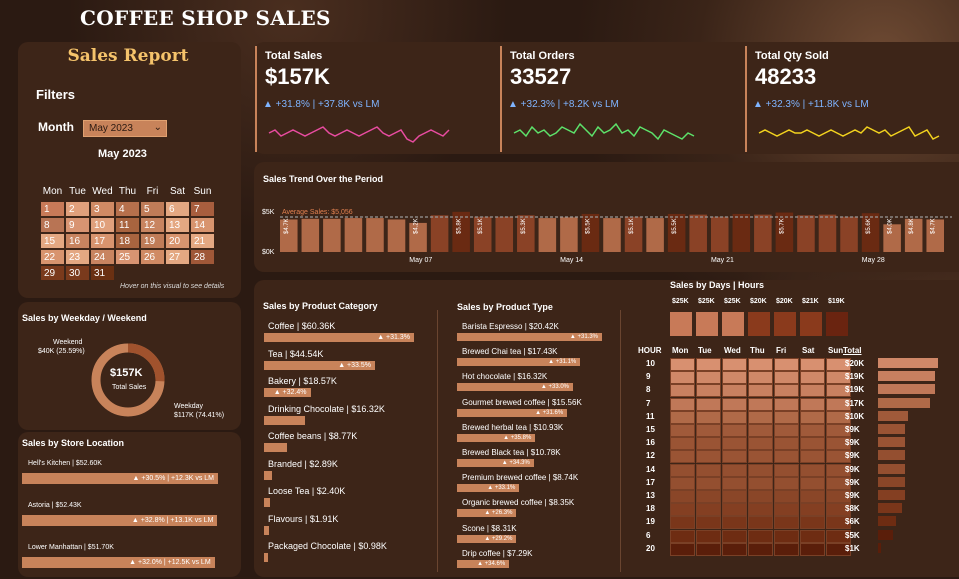 Image resolution: width=959 pixels, height=579 pixels. What do you see at coordinates (102, 241) in the screenshot?
I see `calendar-day: 17` at bounding box center [102, 241].